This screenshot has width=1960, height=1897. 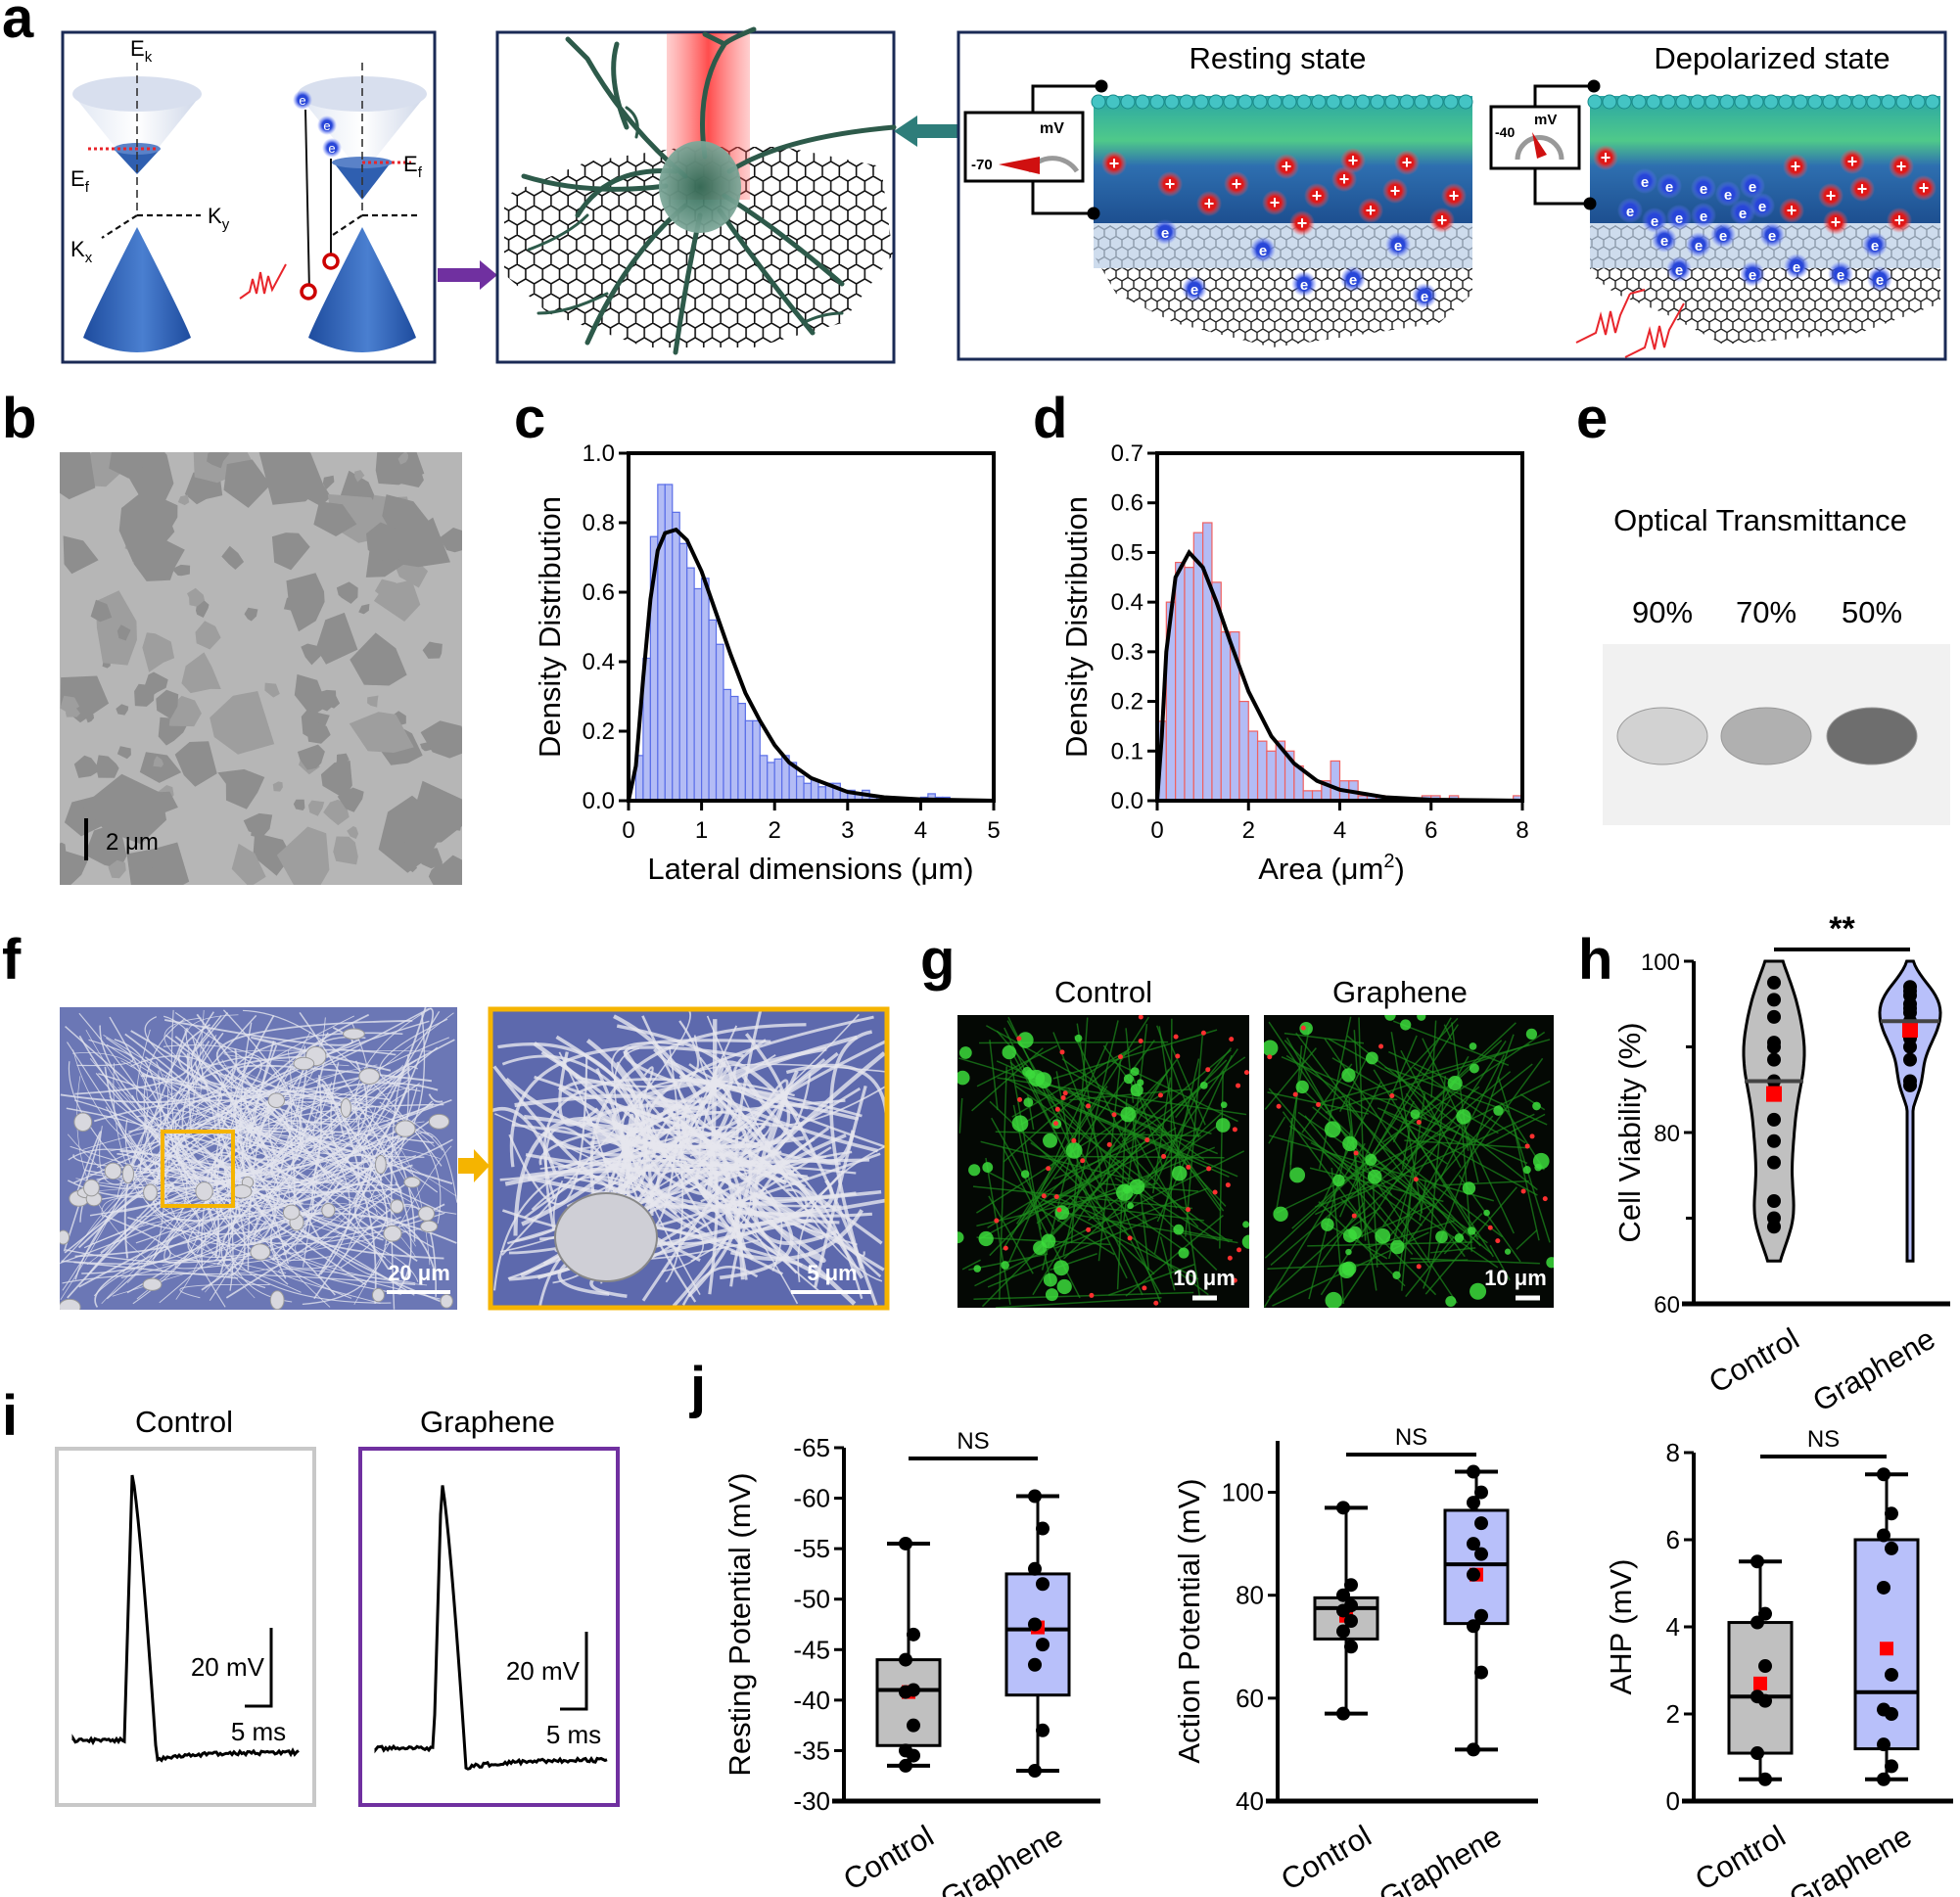 I want to click on meter-needle, so click(x=1019, y=166).